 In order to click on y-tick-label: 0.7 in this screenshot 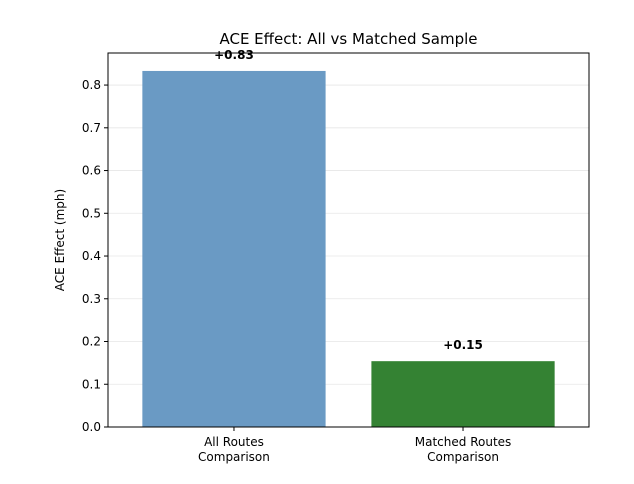, I will do `click(91, 128)`.